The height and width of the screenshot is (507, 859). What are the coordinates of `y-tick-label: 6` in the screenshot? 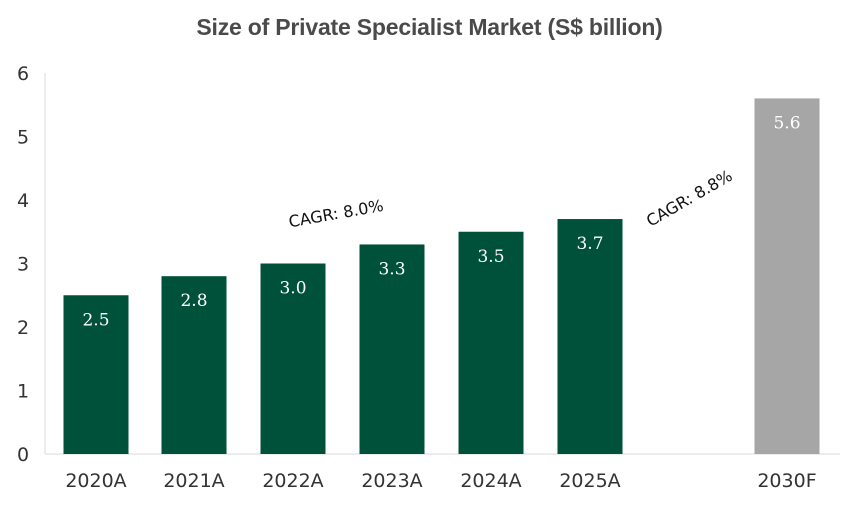 It's located at (23, 74).